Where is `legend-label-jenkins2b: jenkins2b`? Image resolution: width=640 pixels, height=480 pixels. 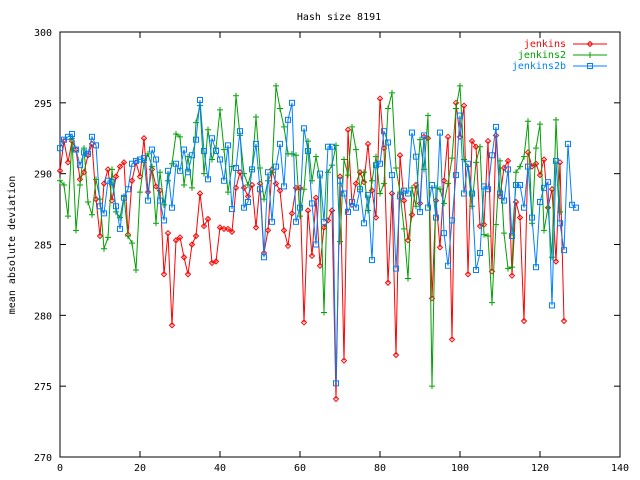
legend-label-jenkins2b: jenkins2b is located at coordinates (539, 66).